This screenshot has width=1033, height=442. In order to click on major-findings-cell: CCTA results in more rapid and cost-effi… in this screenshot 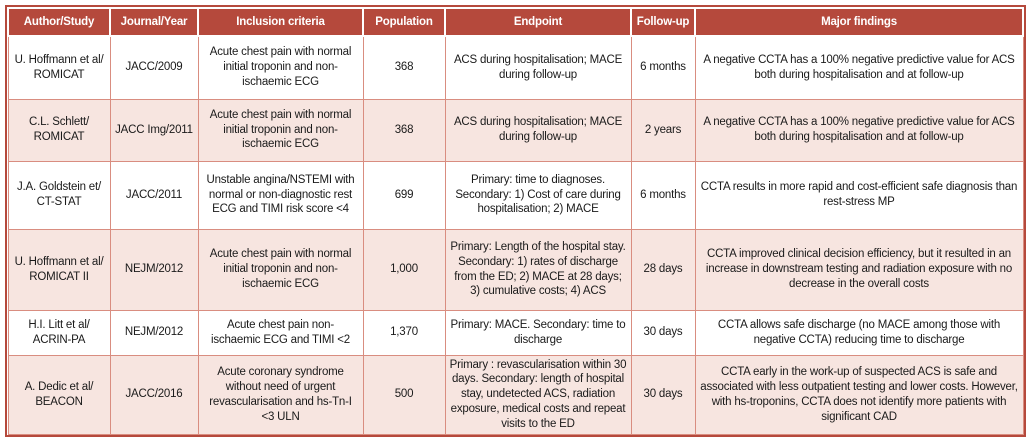, I will do `click(859, 195)`.